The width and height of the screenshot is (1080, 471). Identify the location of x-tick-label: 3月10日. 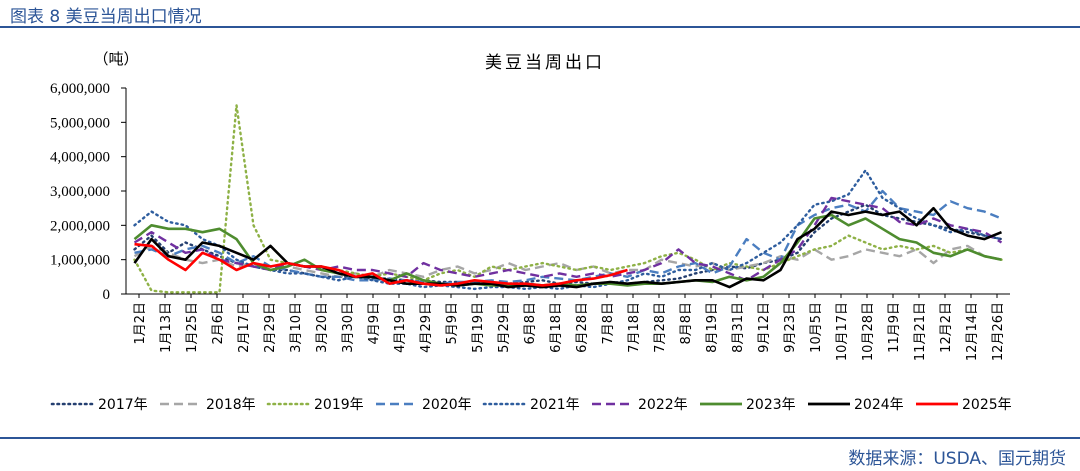
(296, 327).